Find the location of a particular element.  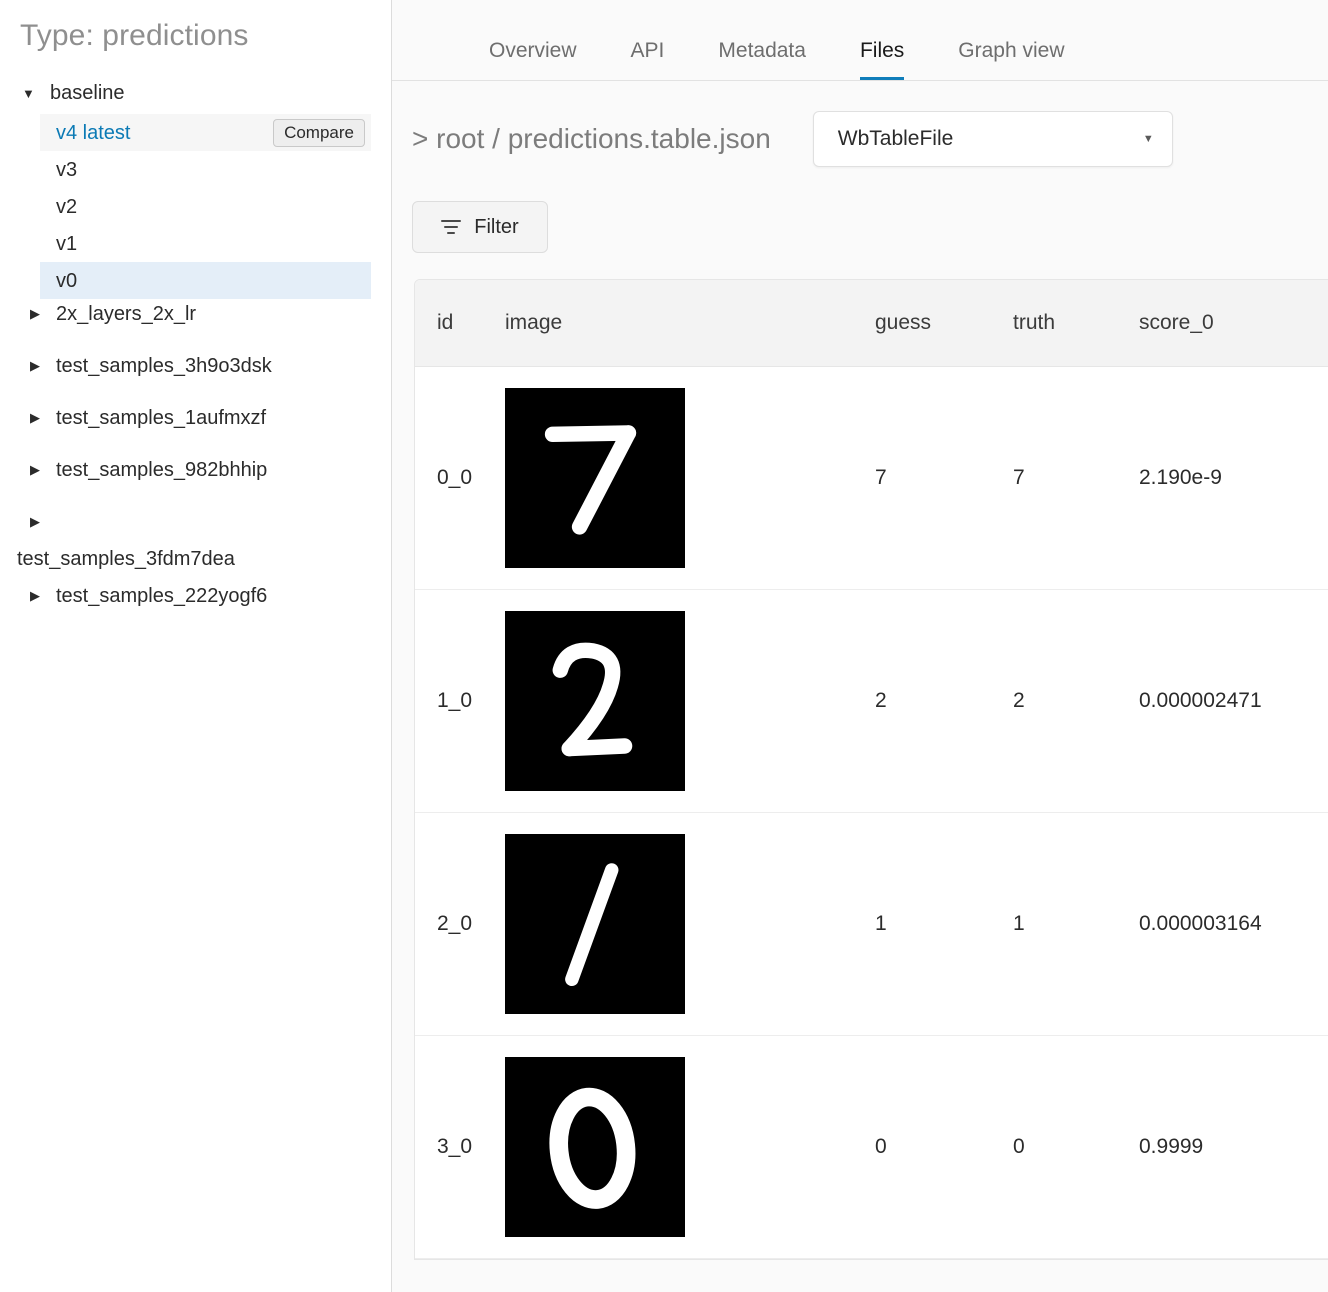

tree-root-label: baseline is located at coordinates (87, 92).